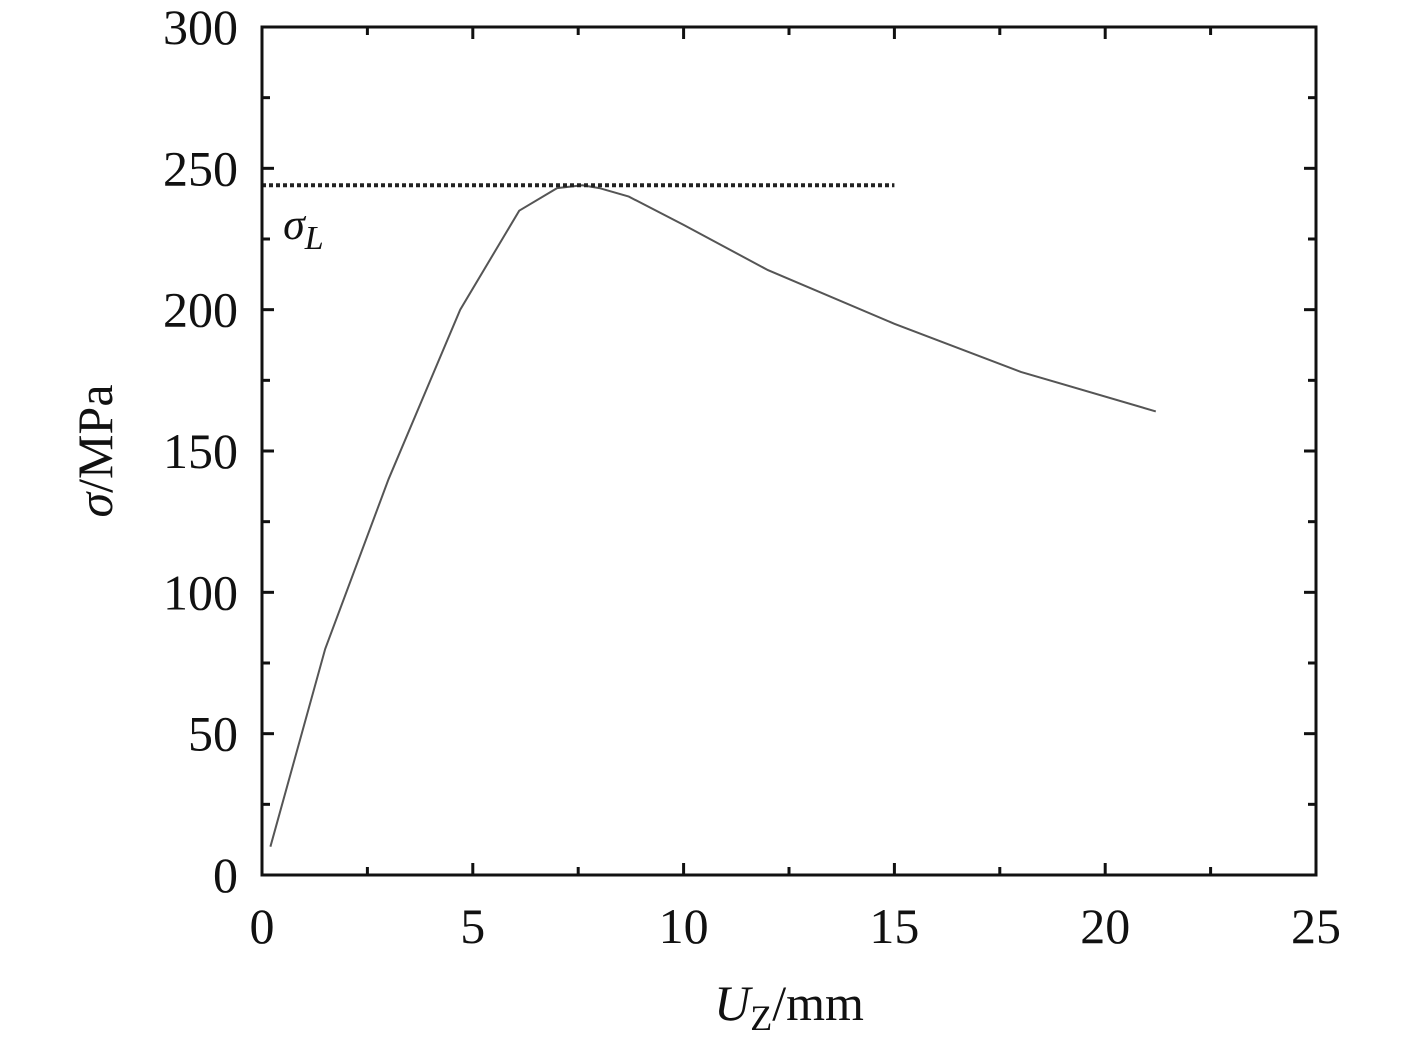 Image resolution: width=1417 pixels, height=1037 pixels. Describe the element at coordinates (225, 875) in the screenshot. I see `y-tick-label: 0` at that location.